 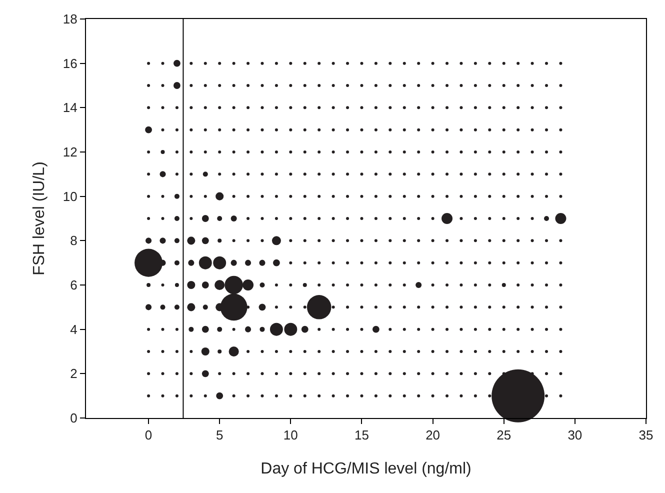 I want to click on x-tick-label: 25, so click(x=504, y=435).